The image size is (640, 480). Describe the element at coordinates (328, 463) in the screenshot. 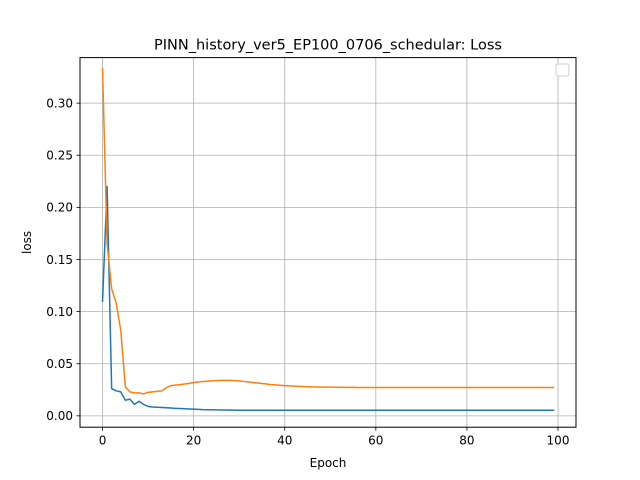

I see `x-axis-label: Epoch` at that location.